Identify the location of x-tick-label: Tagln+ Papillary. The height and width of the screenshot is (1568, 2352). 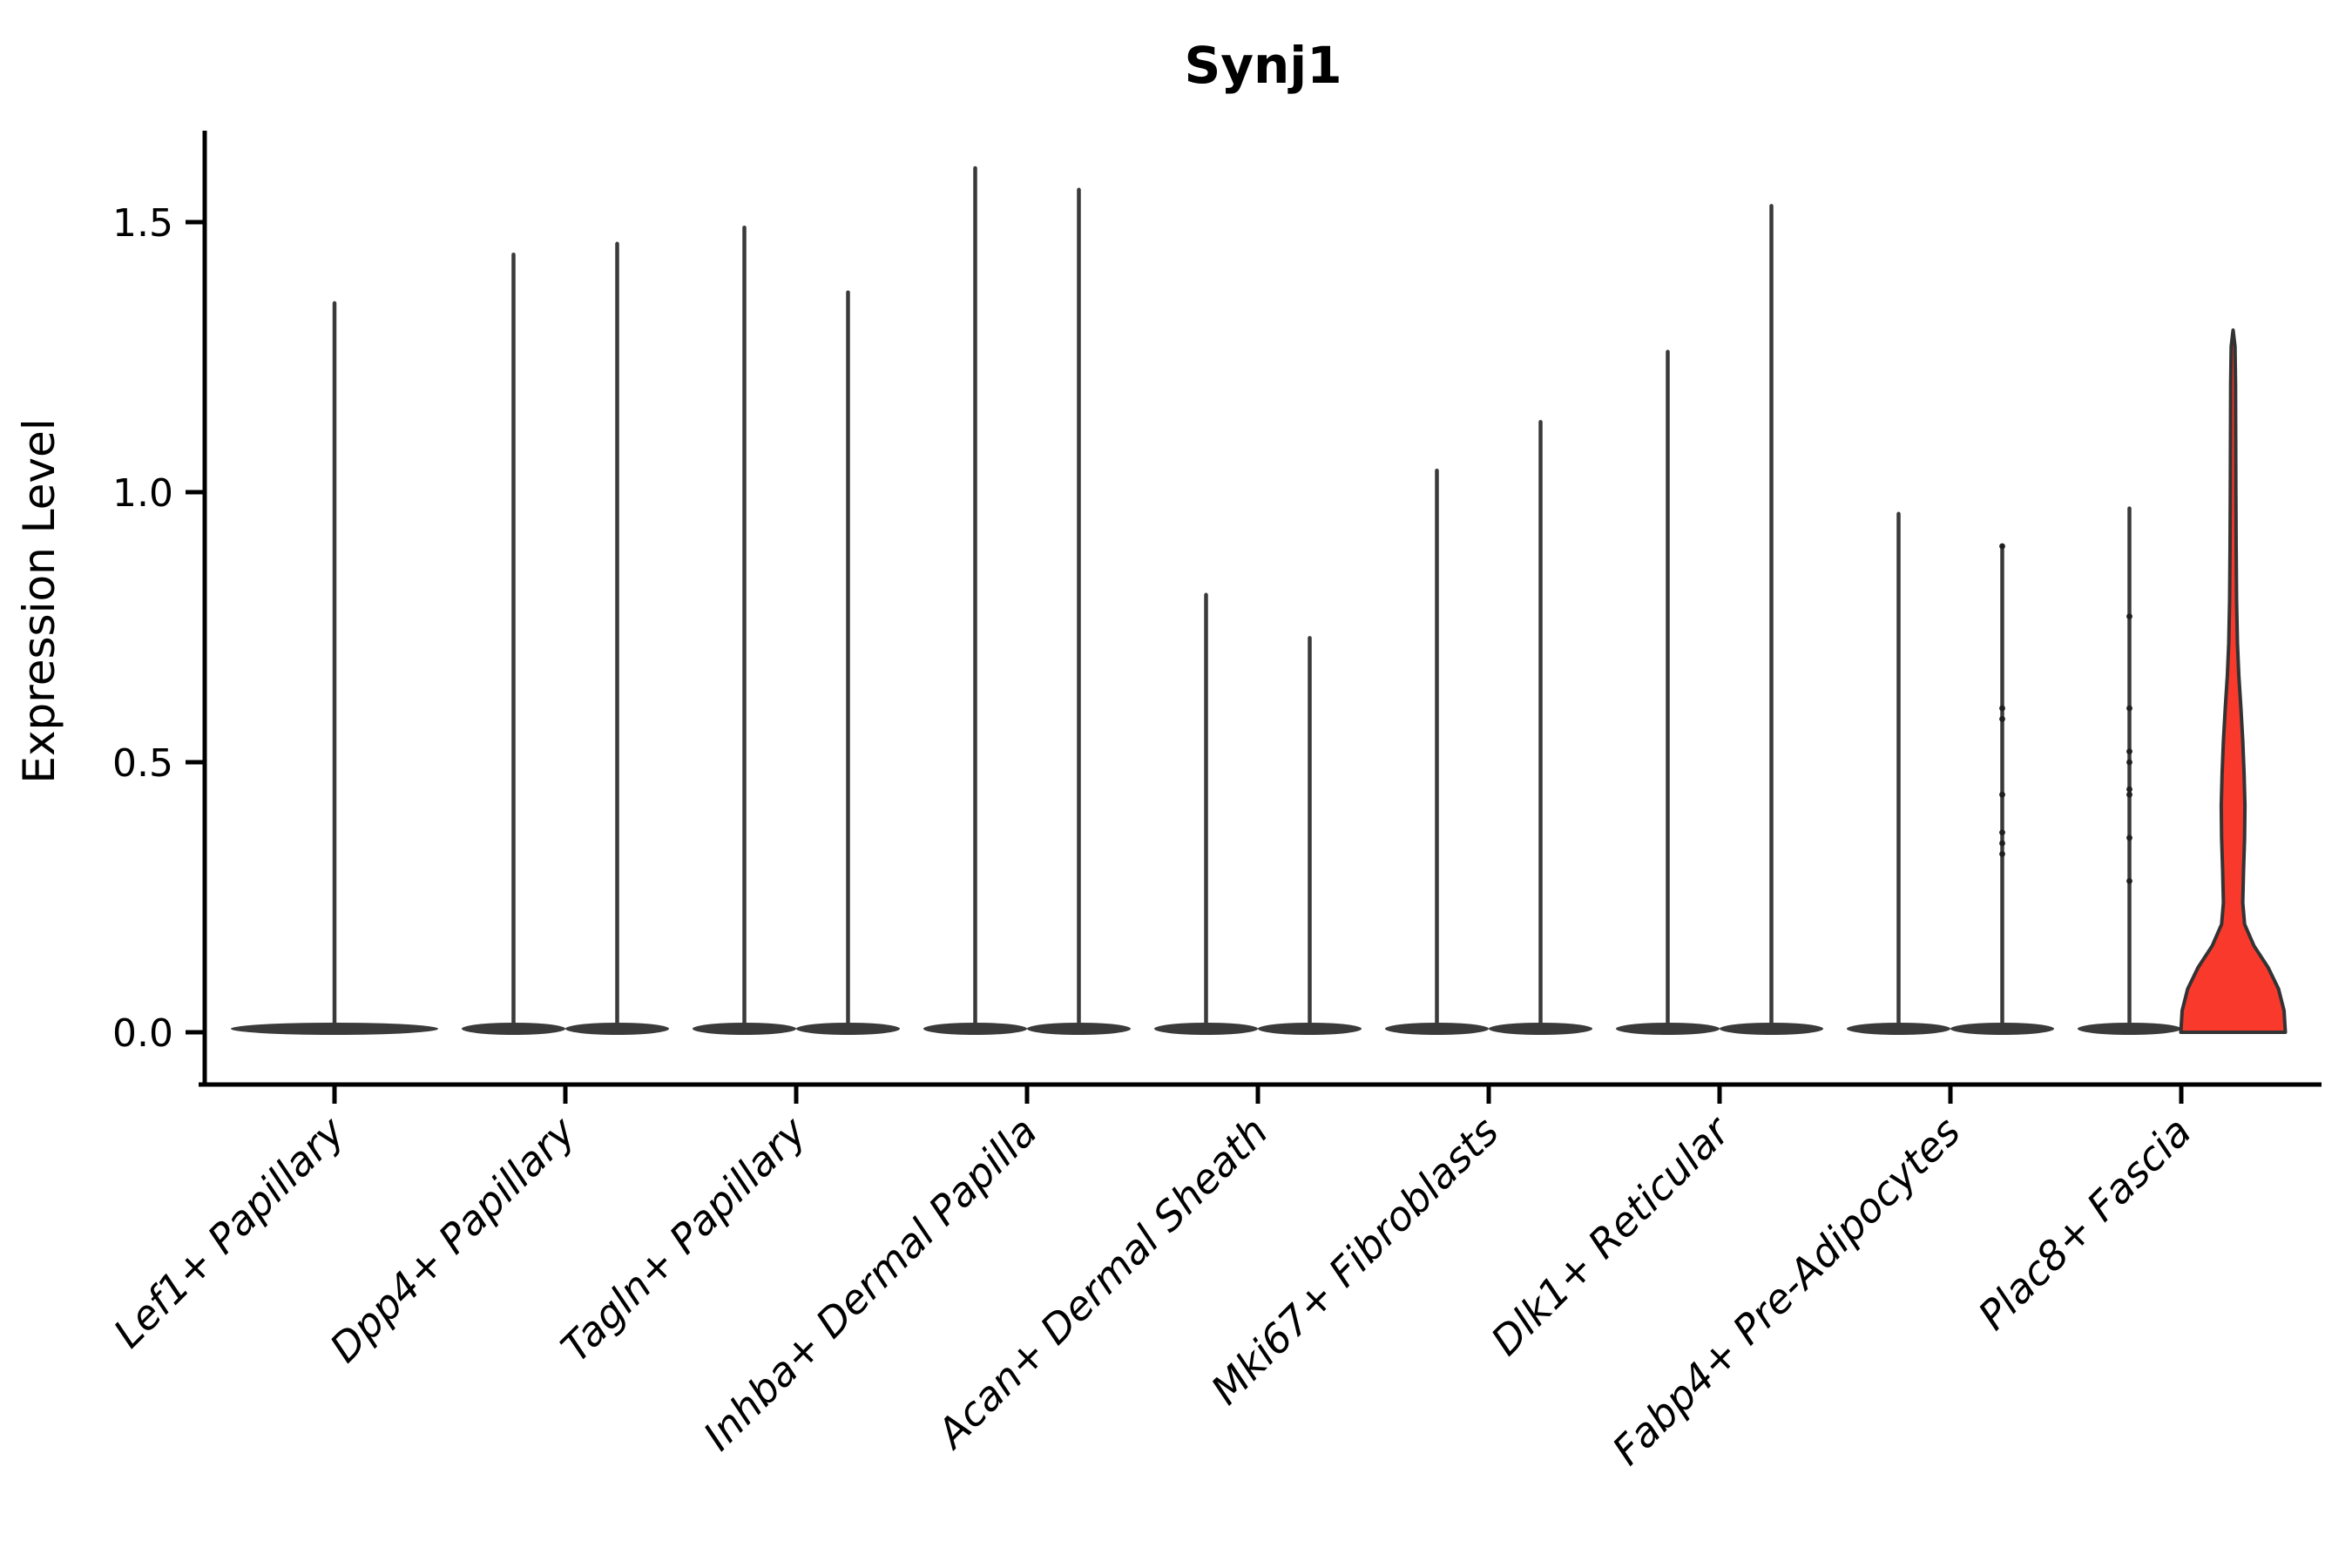
(683, 1239).